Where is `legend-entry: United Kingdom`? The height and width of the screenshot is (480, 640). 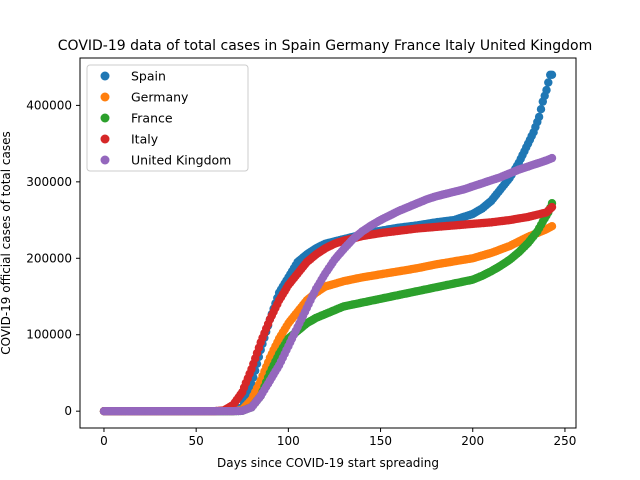 legend-entry: United Kingdom is located at coordinates (165, 160).